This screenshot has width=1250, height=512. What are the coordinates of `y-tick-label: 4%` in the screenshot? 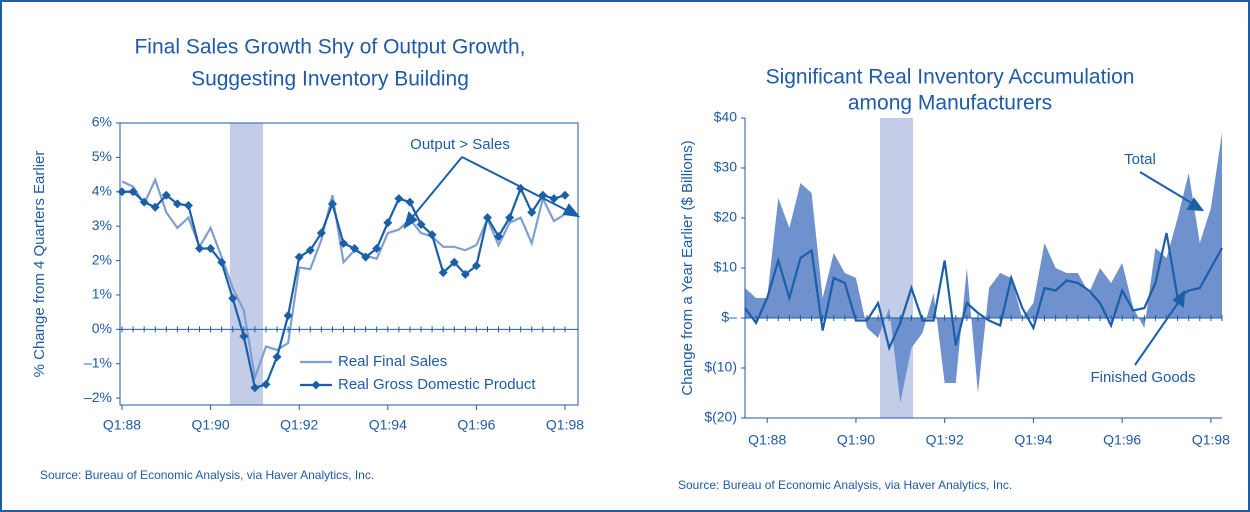 It's located at (102, 190).